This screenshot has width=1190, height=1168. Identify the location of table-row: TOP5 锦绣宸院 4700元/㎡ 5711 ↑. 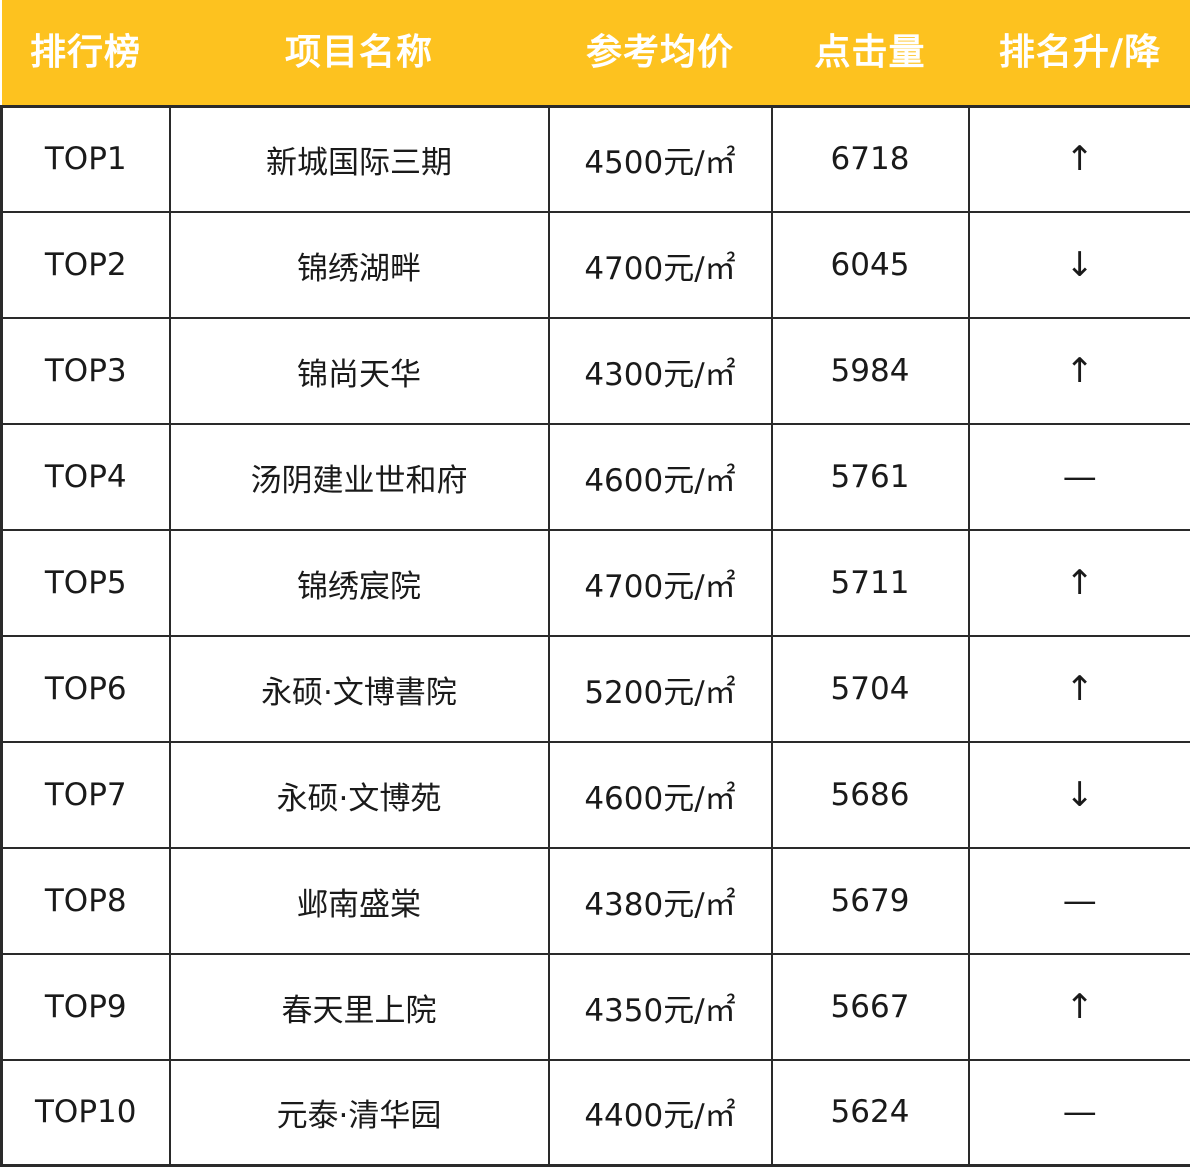
(595, 583).